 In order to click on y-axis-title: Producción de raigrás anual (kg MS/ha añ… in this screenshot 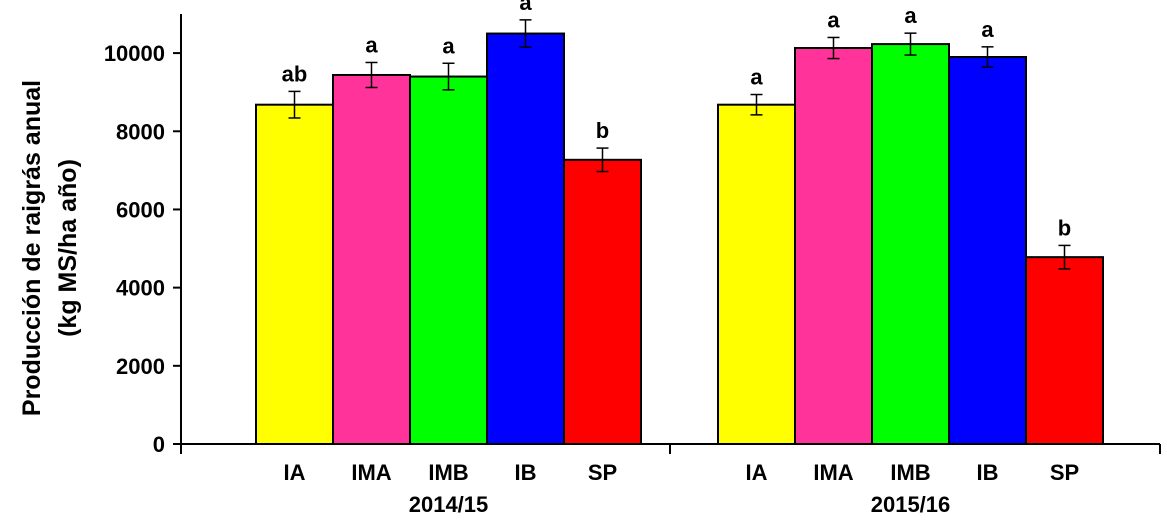, I will do `click(50, 248)`.